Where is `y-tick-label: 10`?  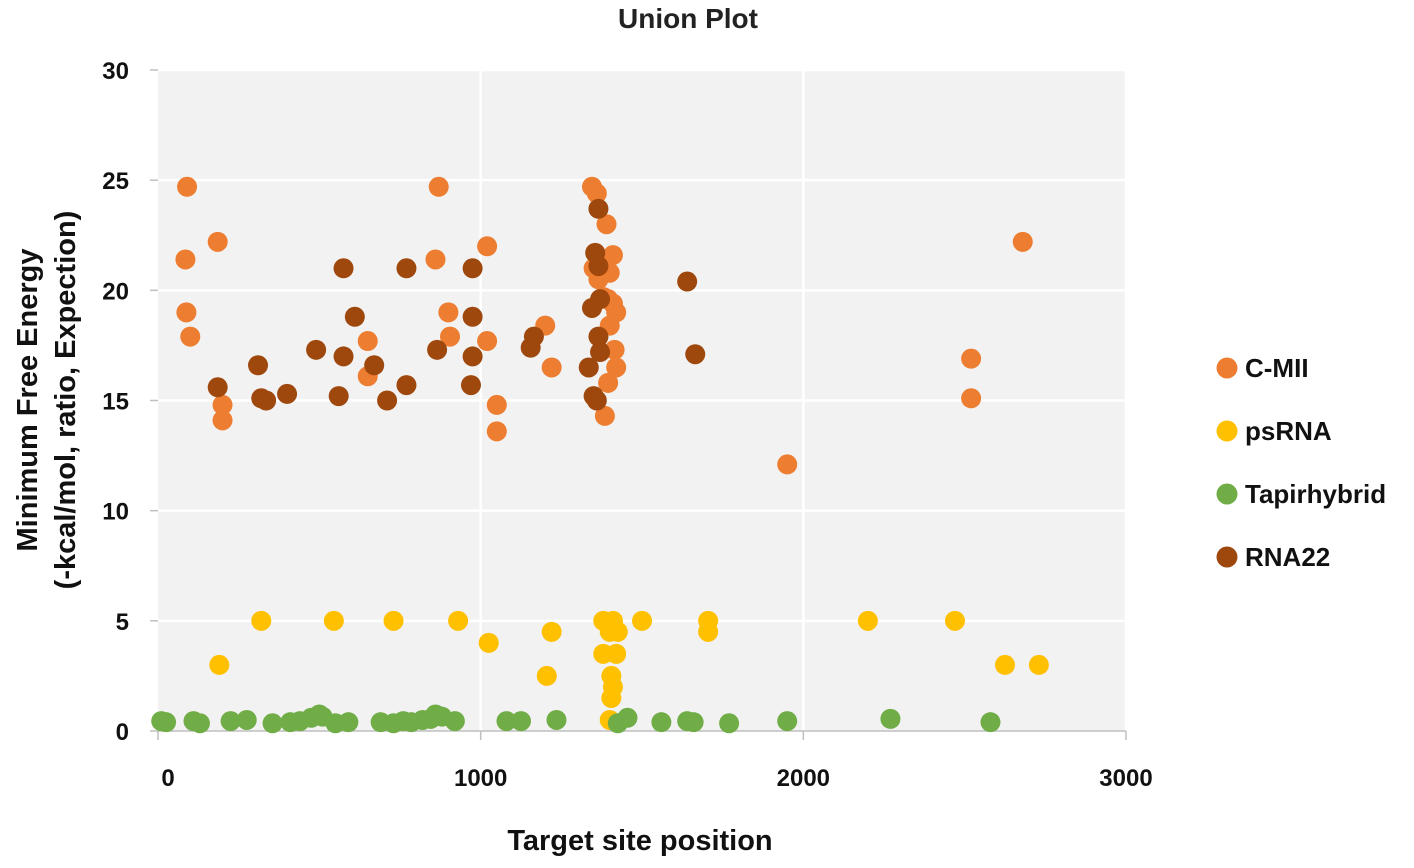 y-tick-label: 10 is located at coordinates (115, 512).